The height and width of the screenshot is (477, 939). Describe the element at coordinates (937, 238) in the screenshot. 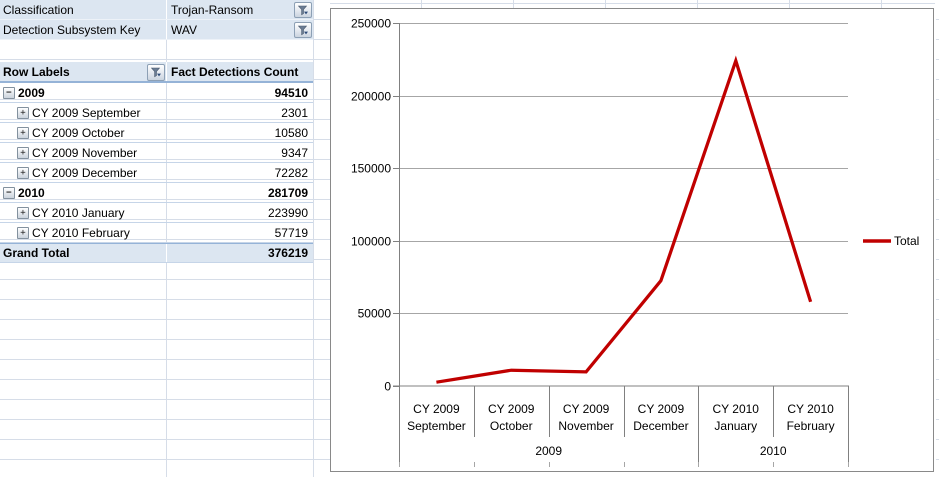

I see `sheet-gridlines-right` at that location.